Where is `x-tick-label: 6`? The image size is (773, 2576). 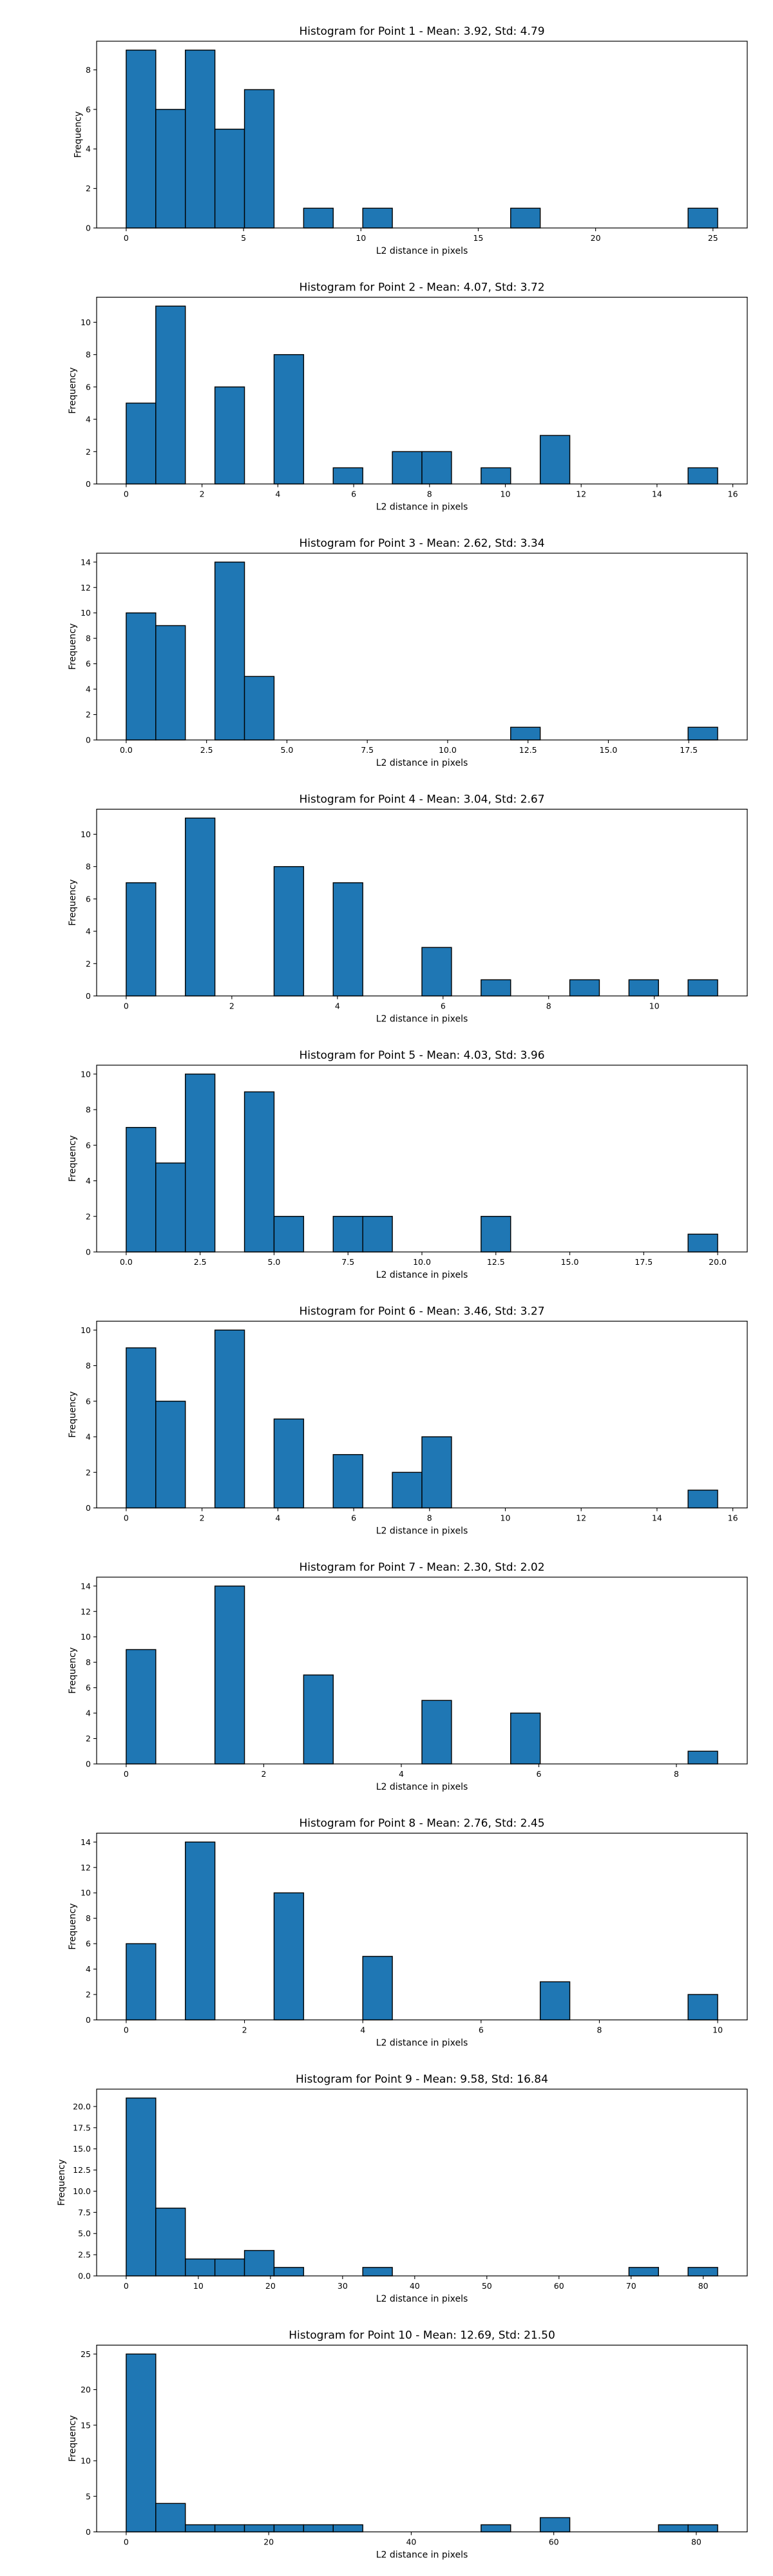
x-tick-label: 6 is located at coordinates (353, 494).